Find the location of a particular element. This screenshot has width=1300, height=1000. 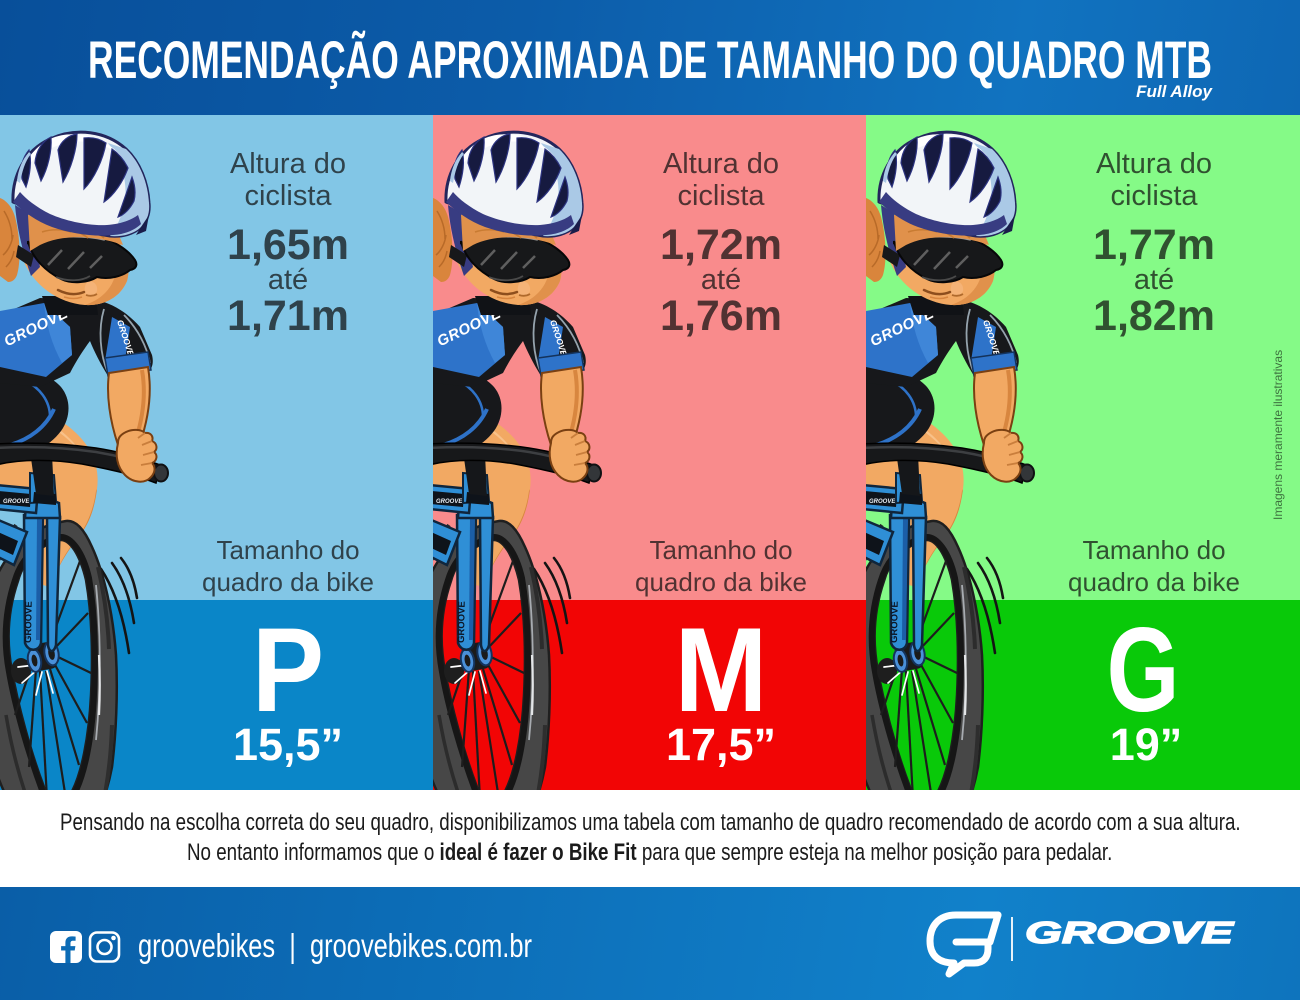

svg-text:groovebikes | groovebikes.co: groovebikes | groovebikes.com.br is located at coordinates (335, 945).